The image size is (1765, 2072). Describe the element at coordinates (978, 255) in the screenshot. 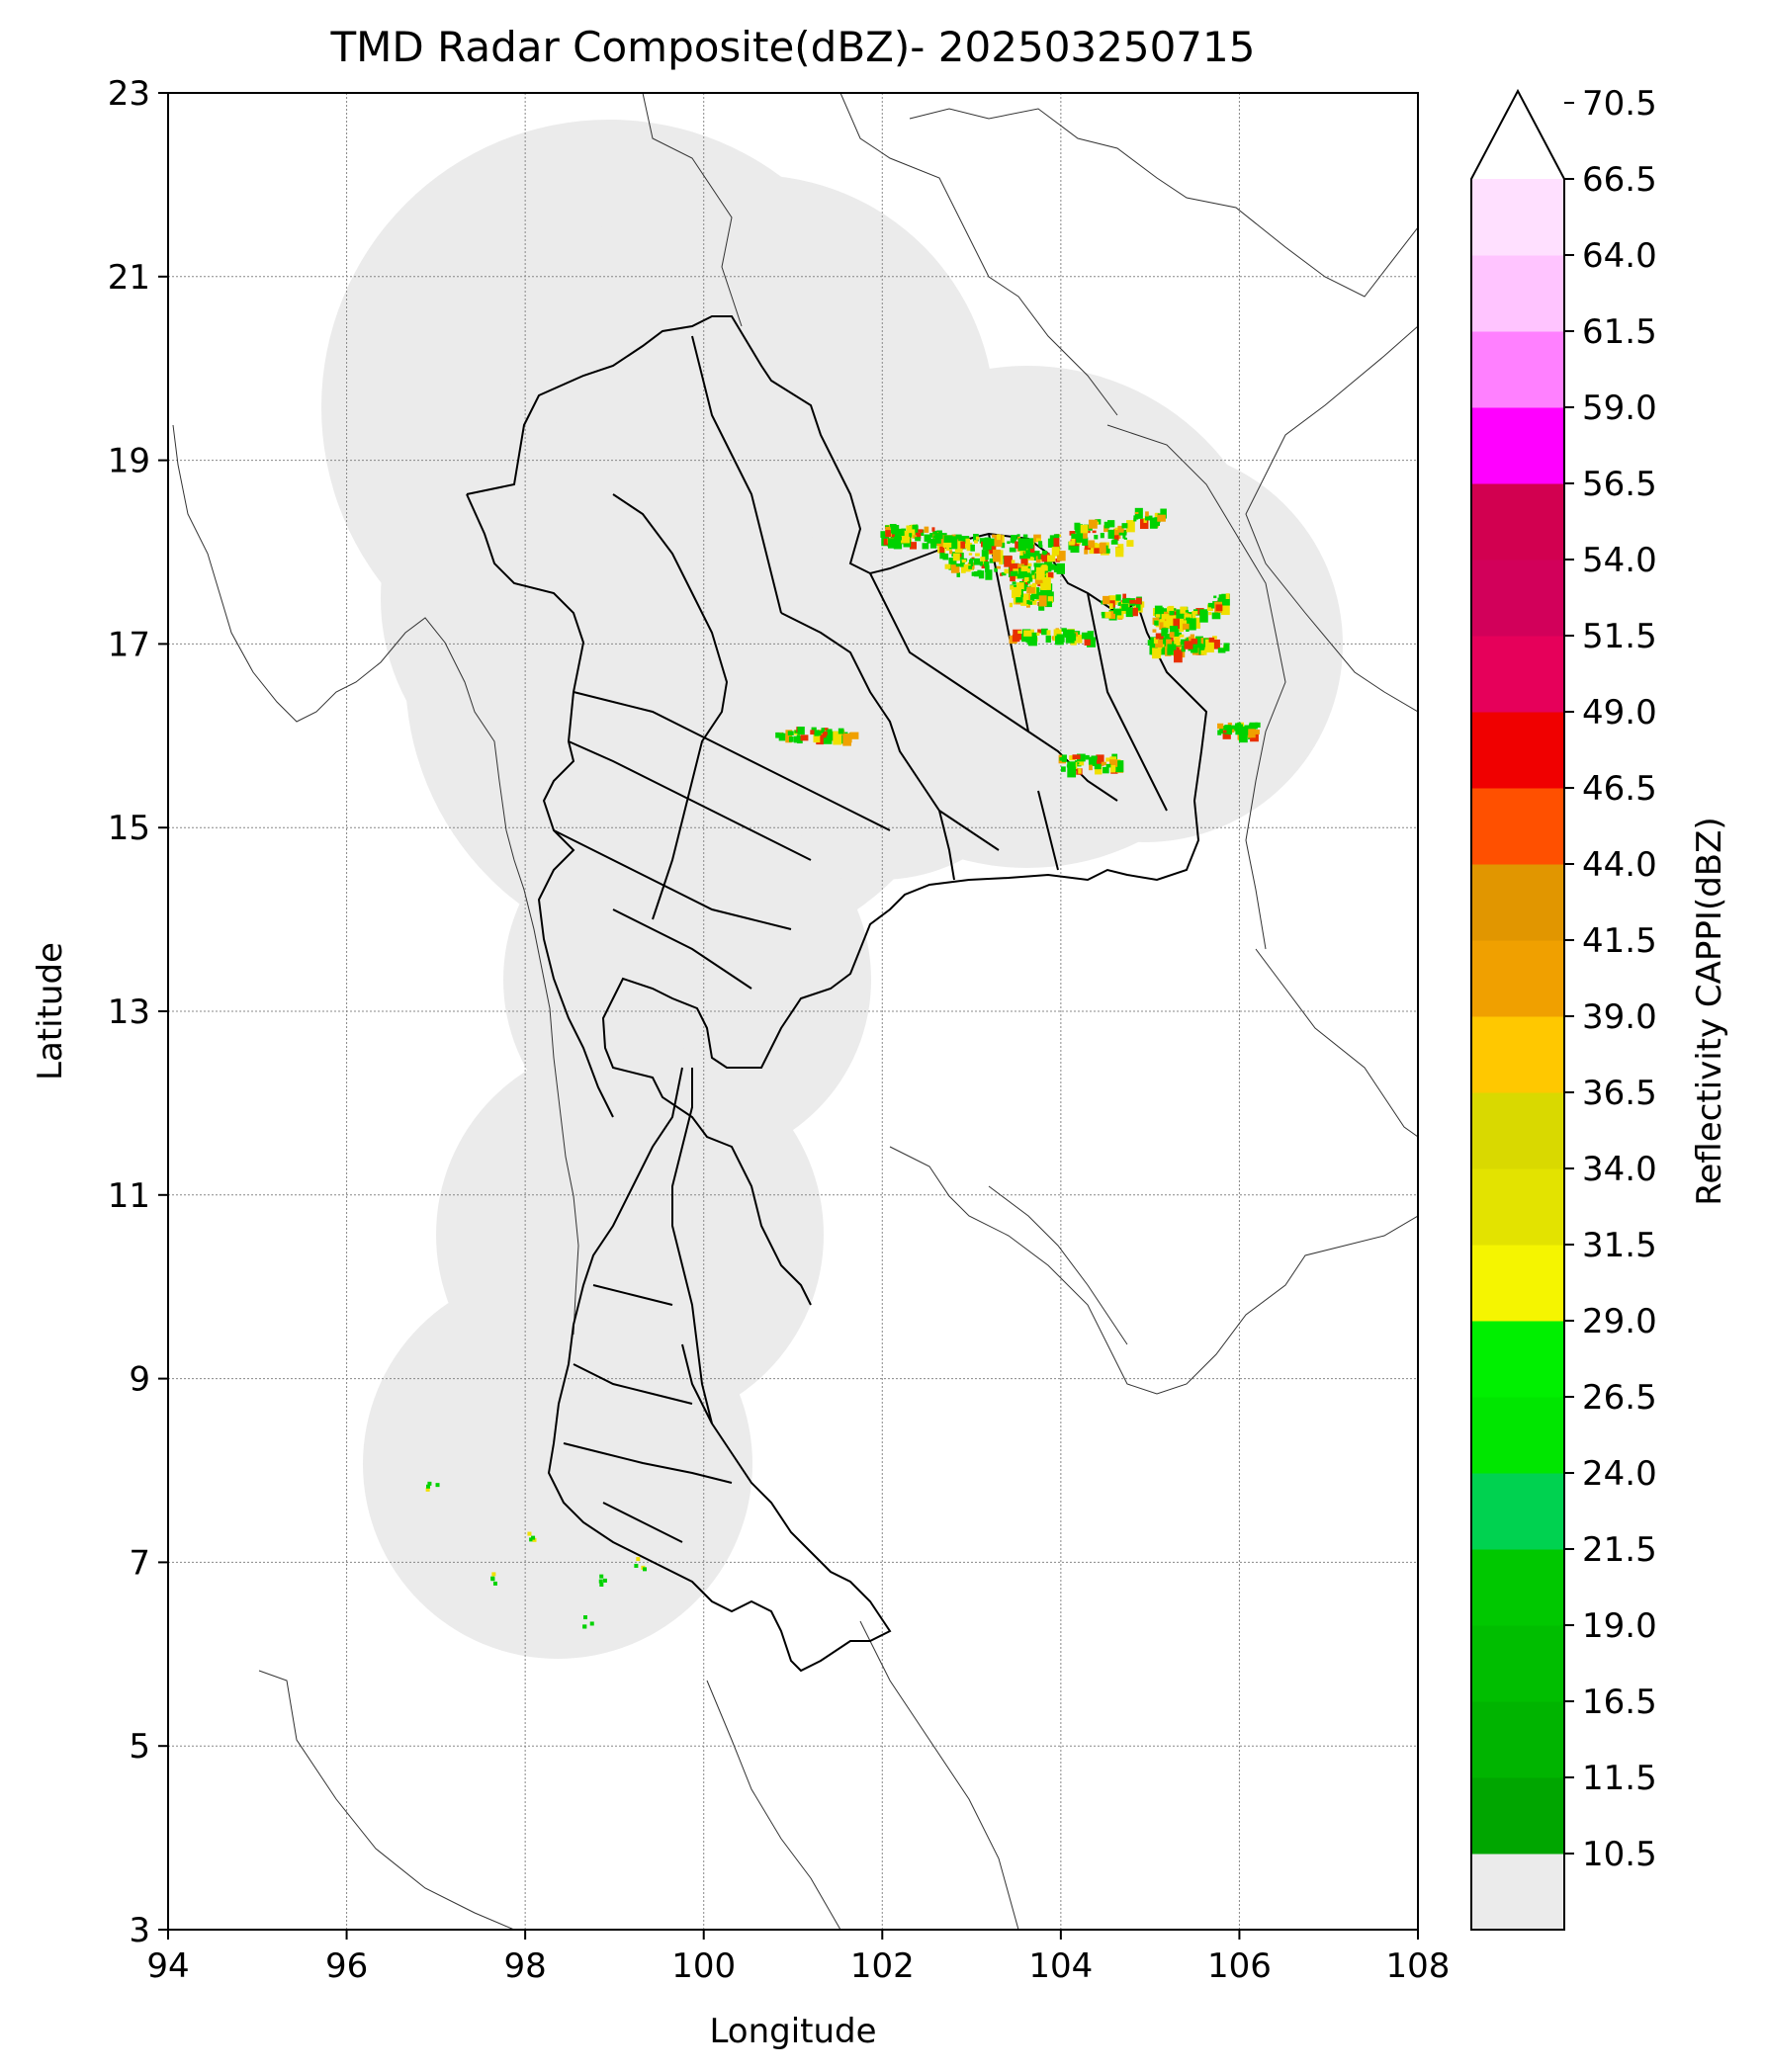

I see `border-china-vietnam` at that location.